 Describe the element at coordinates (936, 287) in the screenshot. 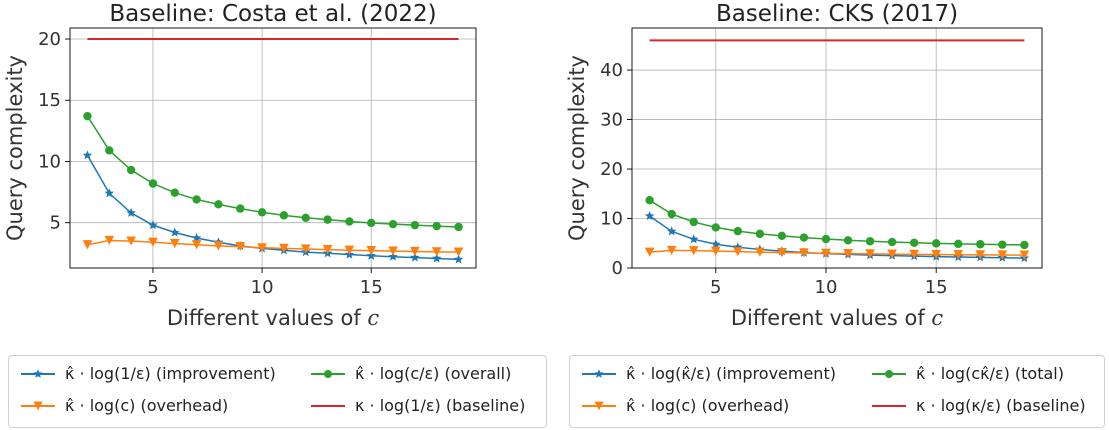

I see `x-tick-label: 15` at that location.